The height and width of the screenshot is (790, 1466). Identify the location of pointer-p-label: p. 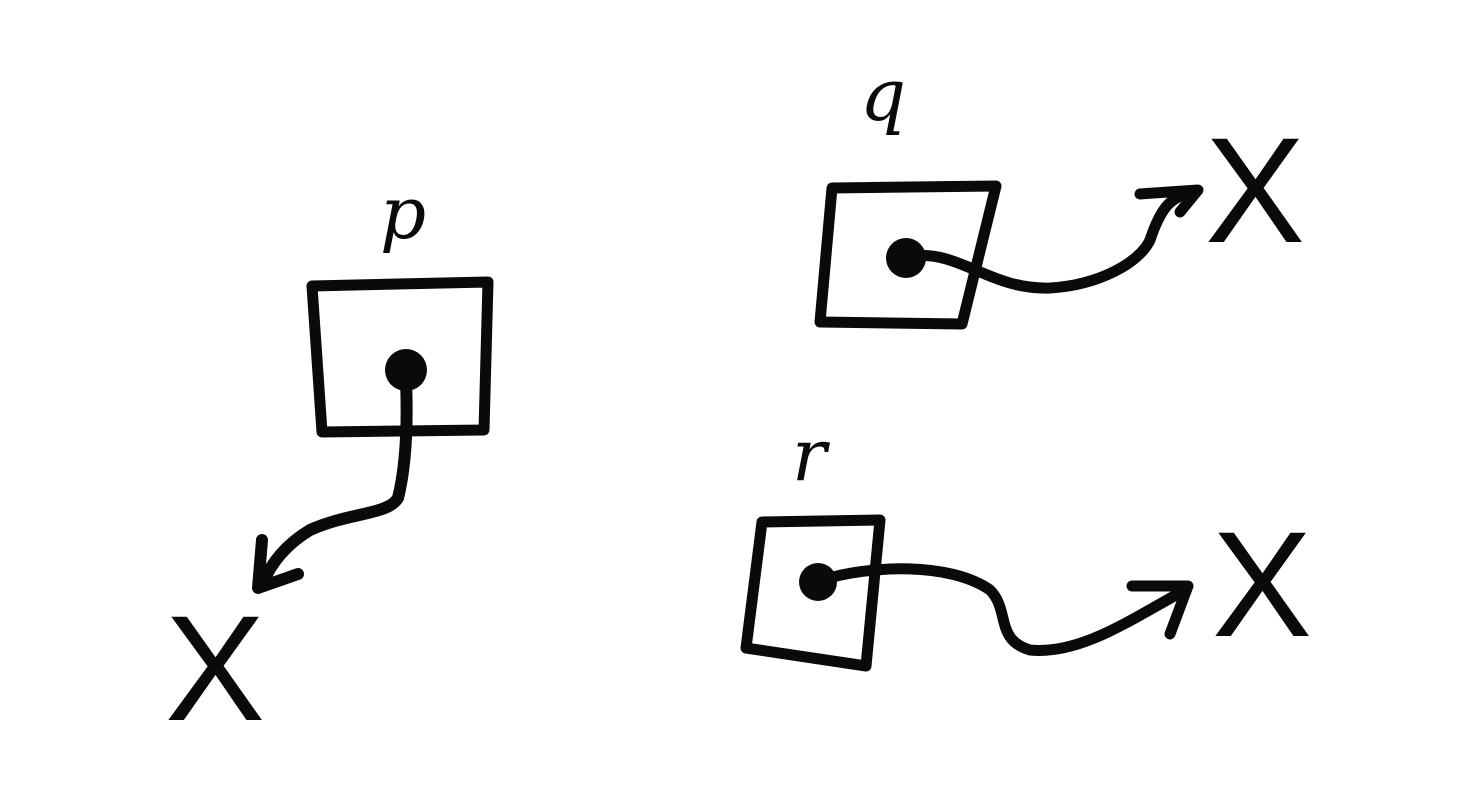
(403, 213).